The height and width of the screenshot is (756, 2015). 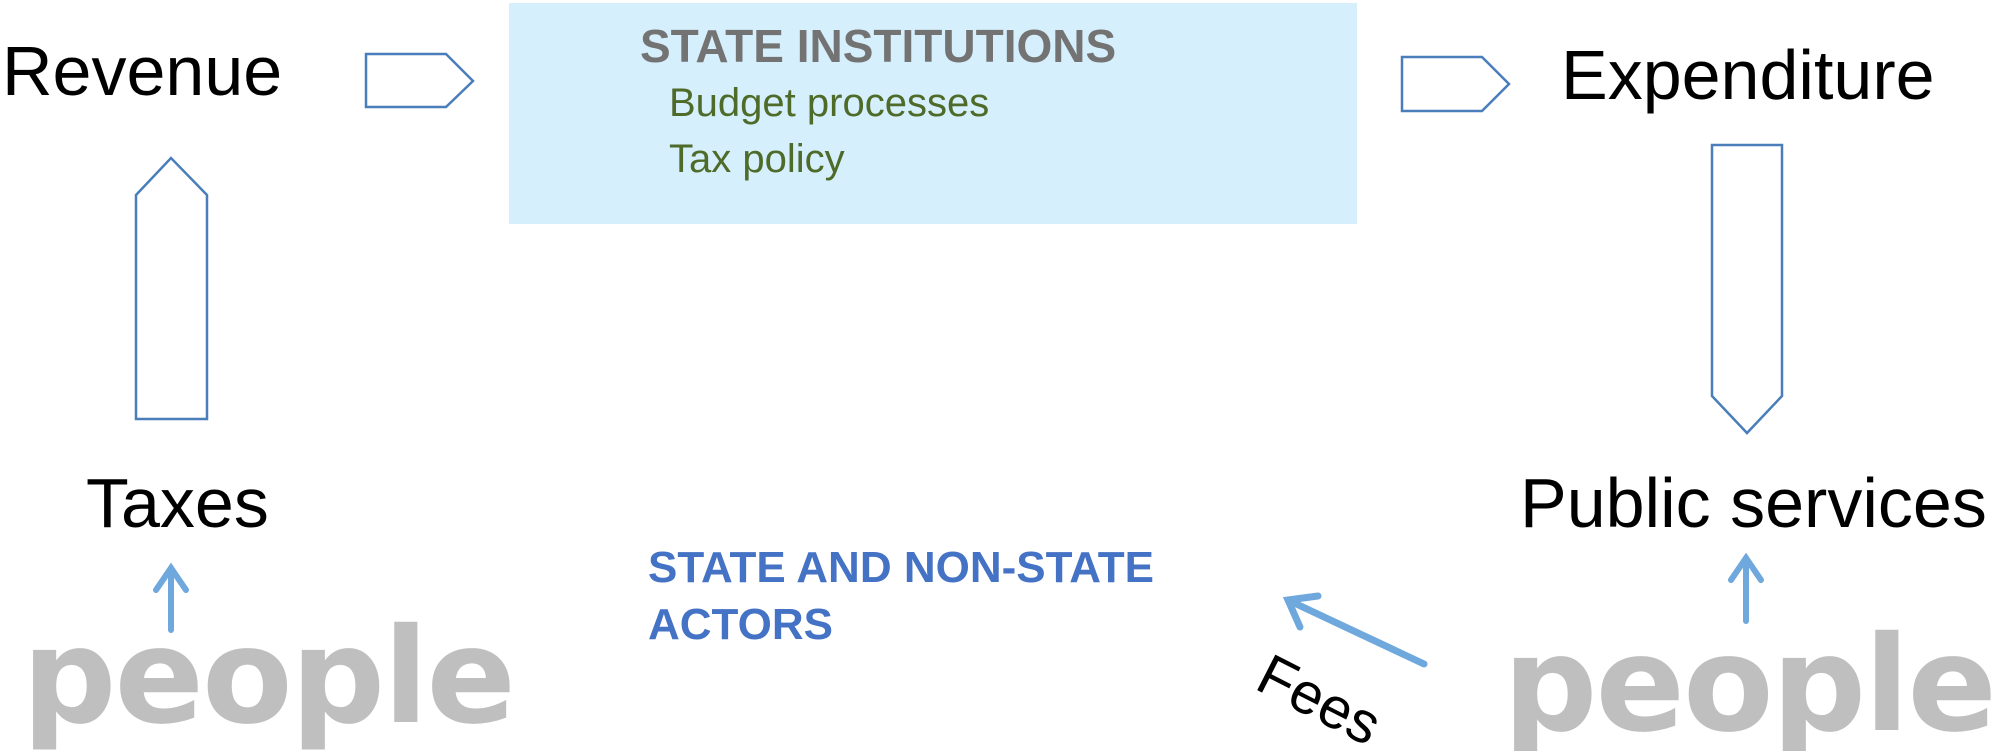 I want to click on box-title: STATE INSTITUTIONS, so click(x=878, y=46).